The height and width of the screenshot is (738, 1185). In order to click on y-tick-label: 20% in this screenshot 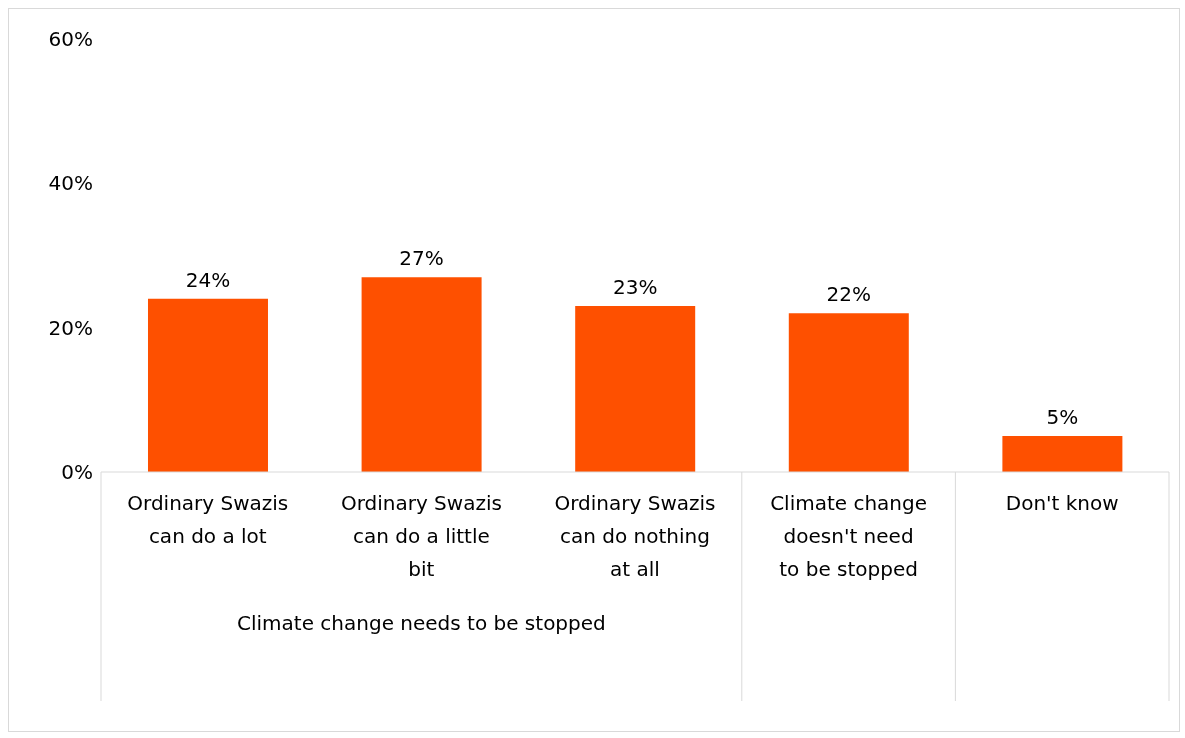, I will do `click(70, 327)`.